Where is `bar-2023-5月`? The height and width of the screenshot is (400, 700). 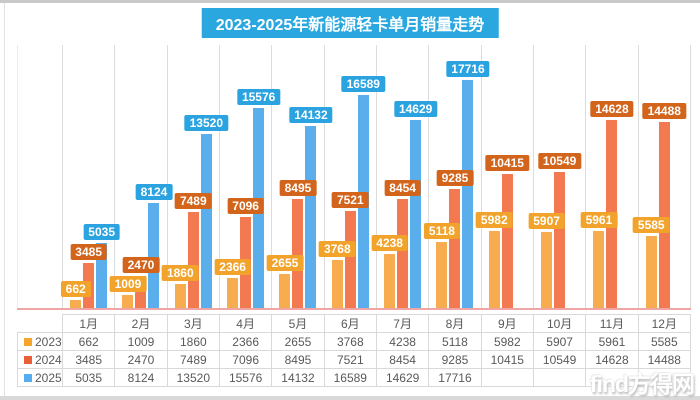 bar-2023-5月 is located at coordinates (285, 290).